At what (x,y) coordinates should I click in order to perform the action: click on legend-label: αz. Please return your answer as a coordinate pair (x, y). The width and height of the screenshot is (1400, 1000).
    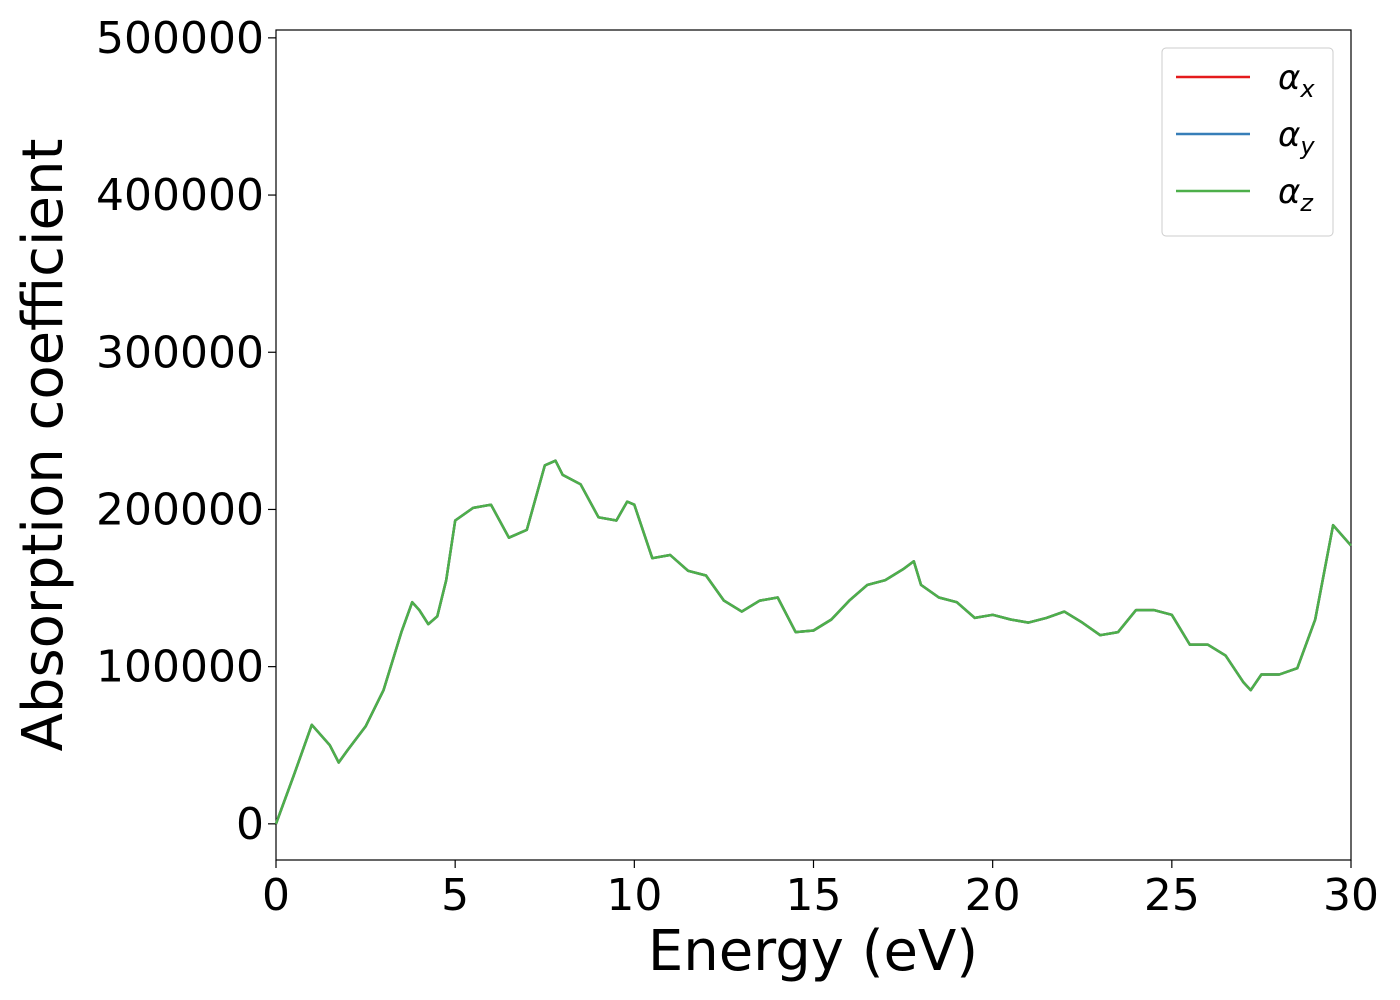
    Looking at the image, I should click on (1296, 194).